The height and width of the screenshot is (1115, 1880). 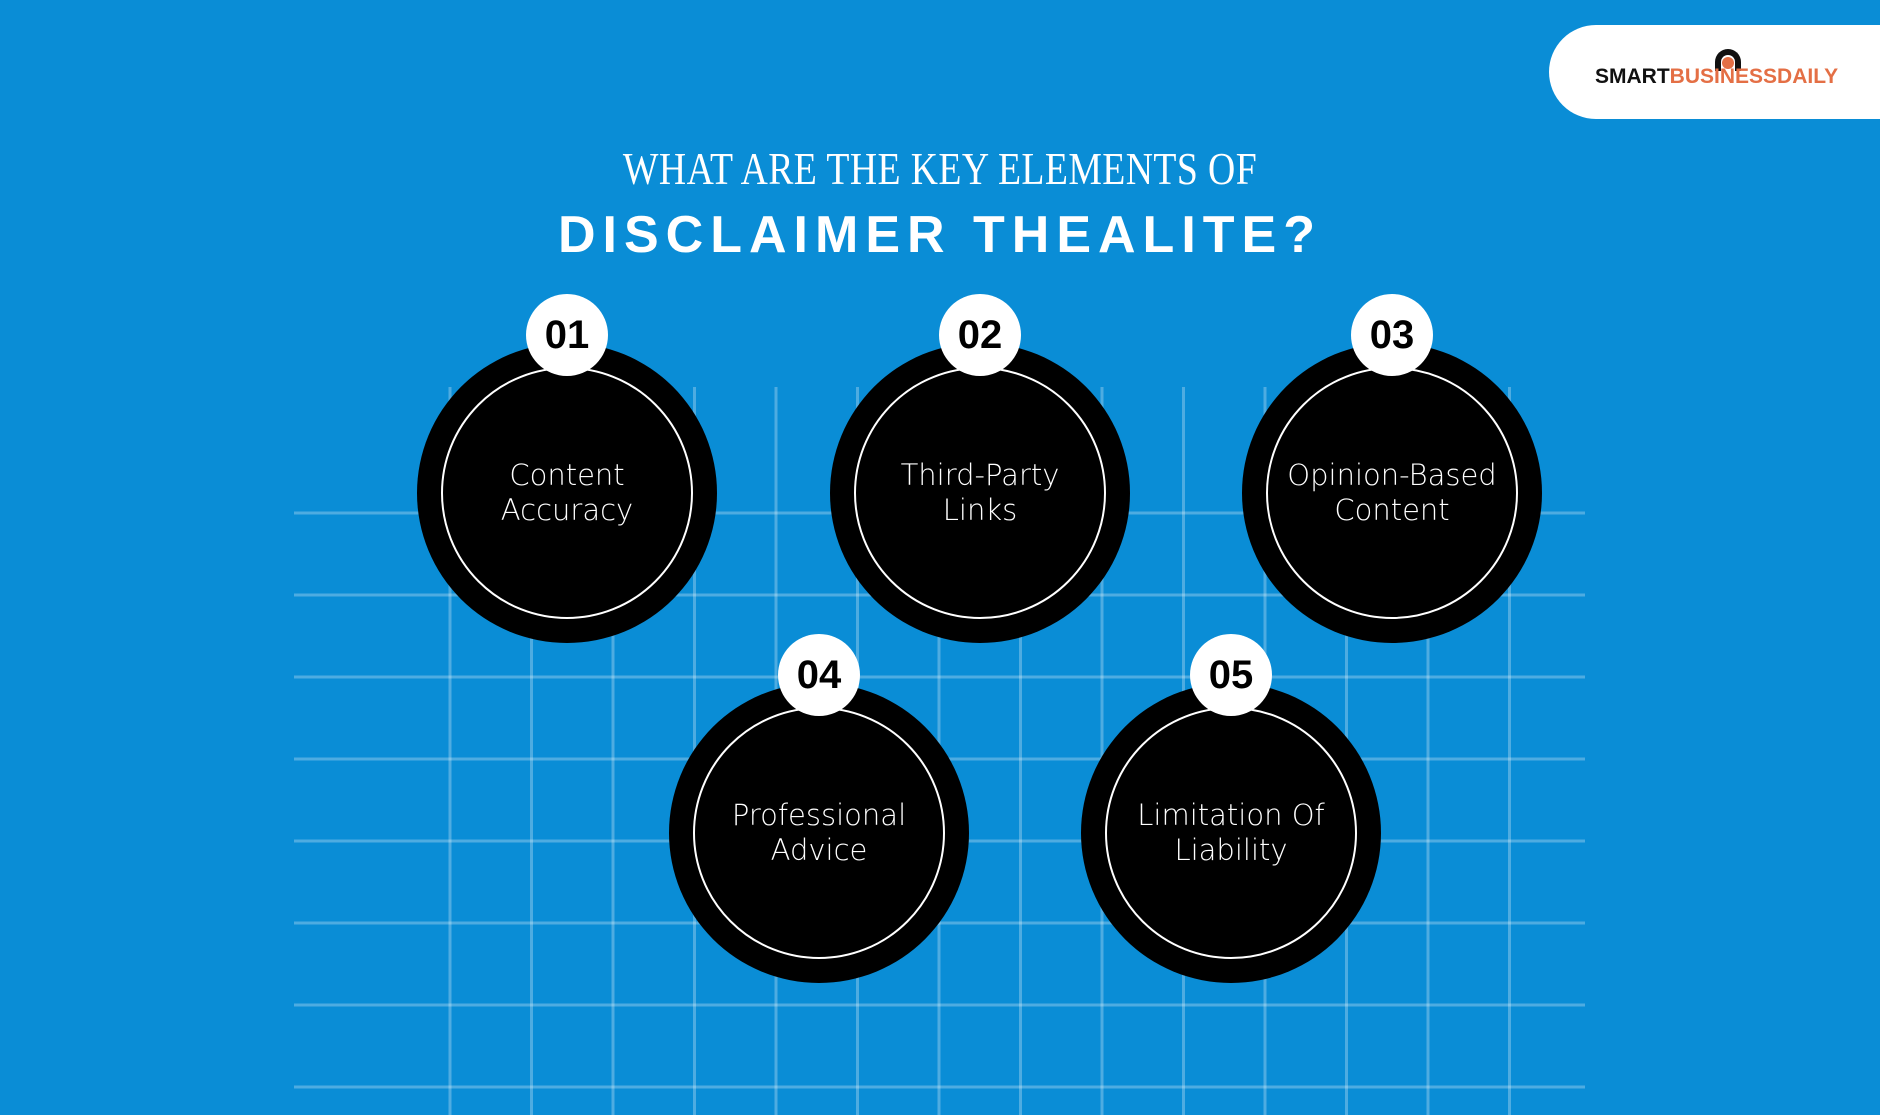 I want to click on element-card-2: Third-Party Links 02, so click(x=980, y=468).